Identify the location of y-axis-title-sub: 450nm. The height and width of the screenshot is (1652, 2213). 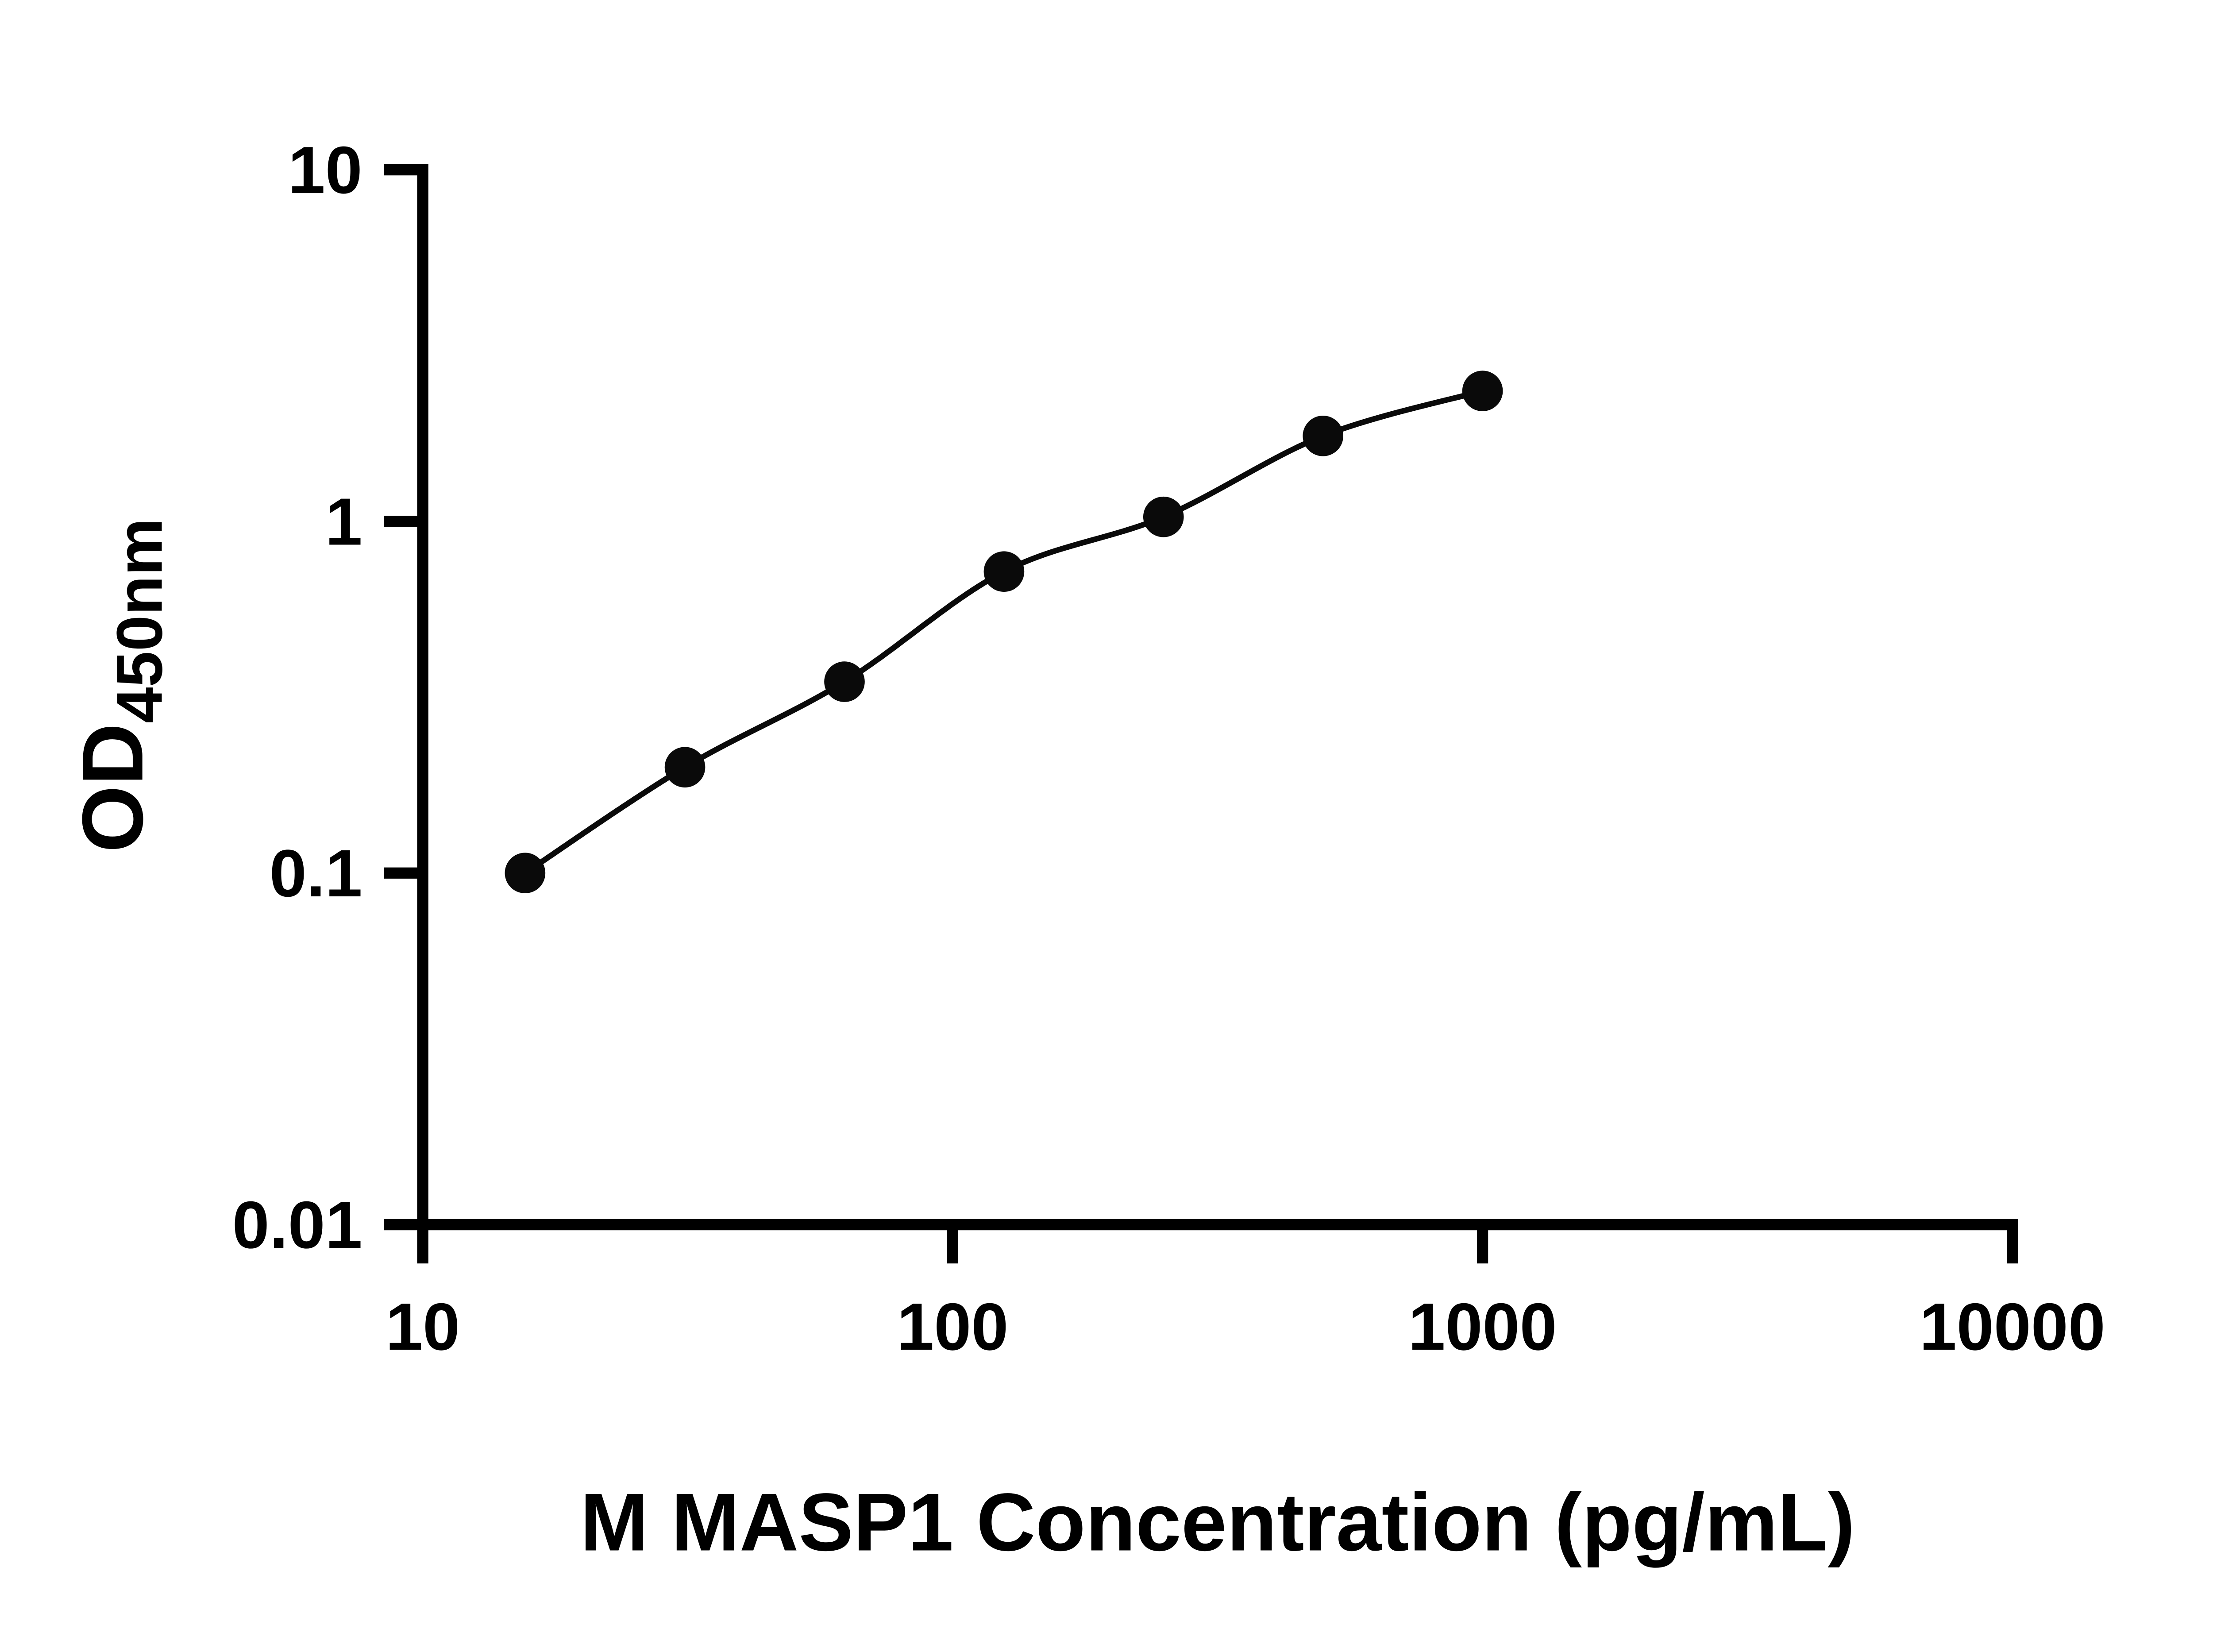
(139, 620).